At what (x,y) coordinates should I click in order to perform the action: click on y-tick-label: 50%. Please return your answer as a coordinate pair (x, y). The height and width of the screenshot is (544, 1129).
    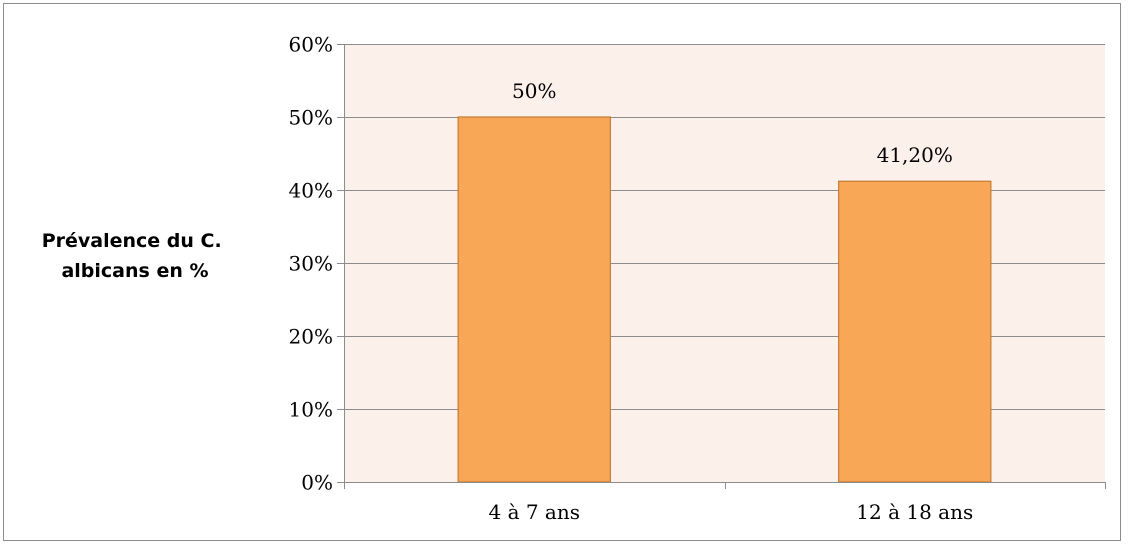
    Looking at the image, I should click on (311, 118).